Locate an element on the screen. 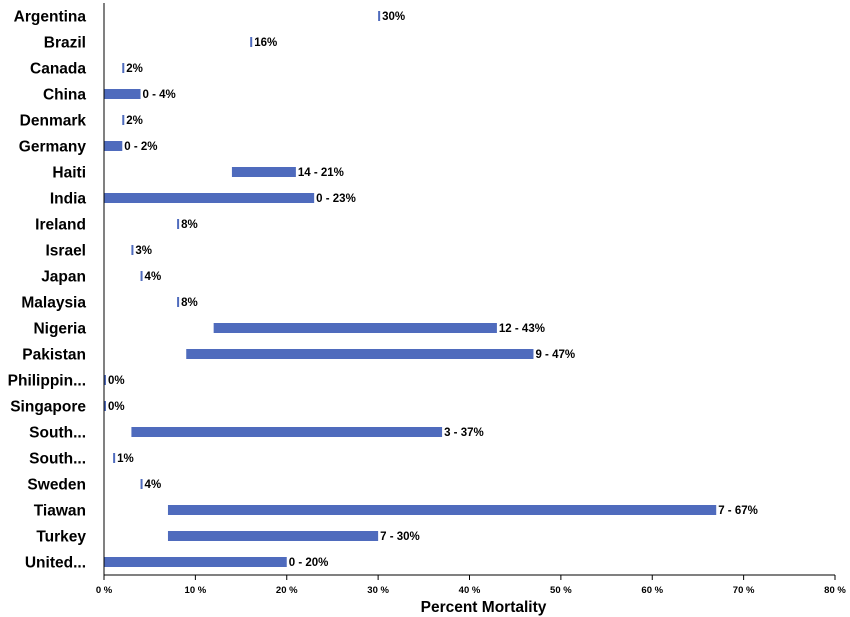  data-label: 3 - 37% is located at coordinates (464, 433).